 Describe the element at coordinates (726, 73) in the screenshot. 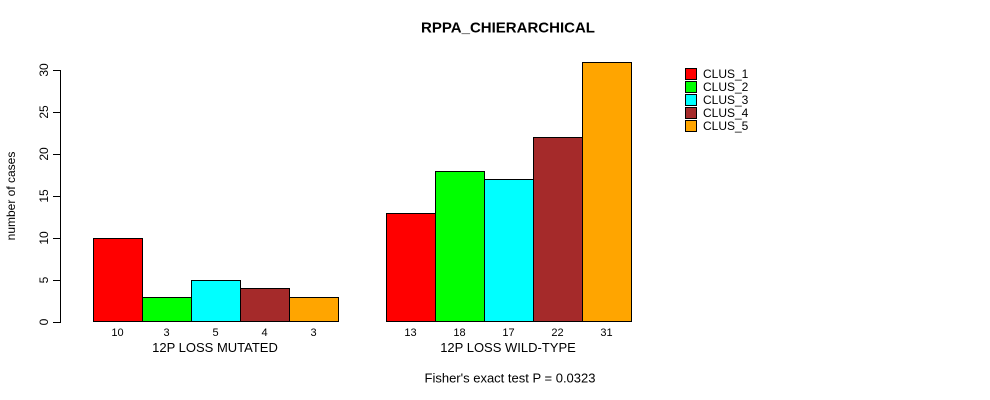

I see `legend-label: CLUS_1` at that location.